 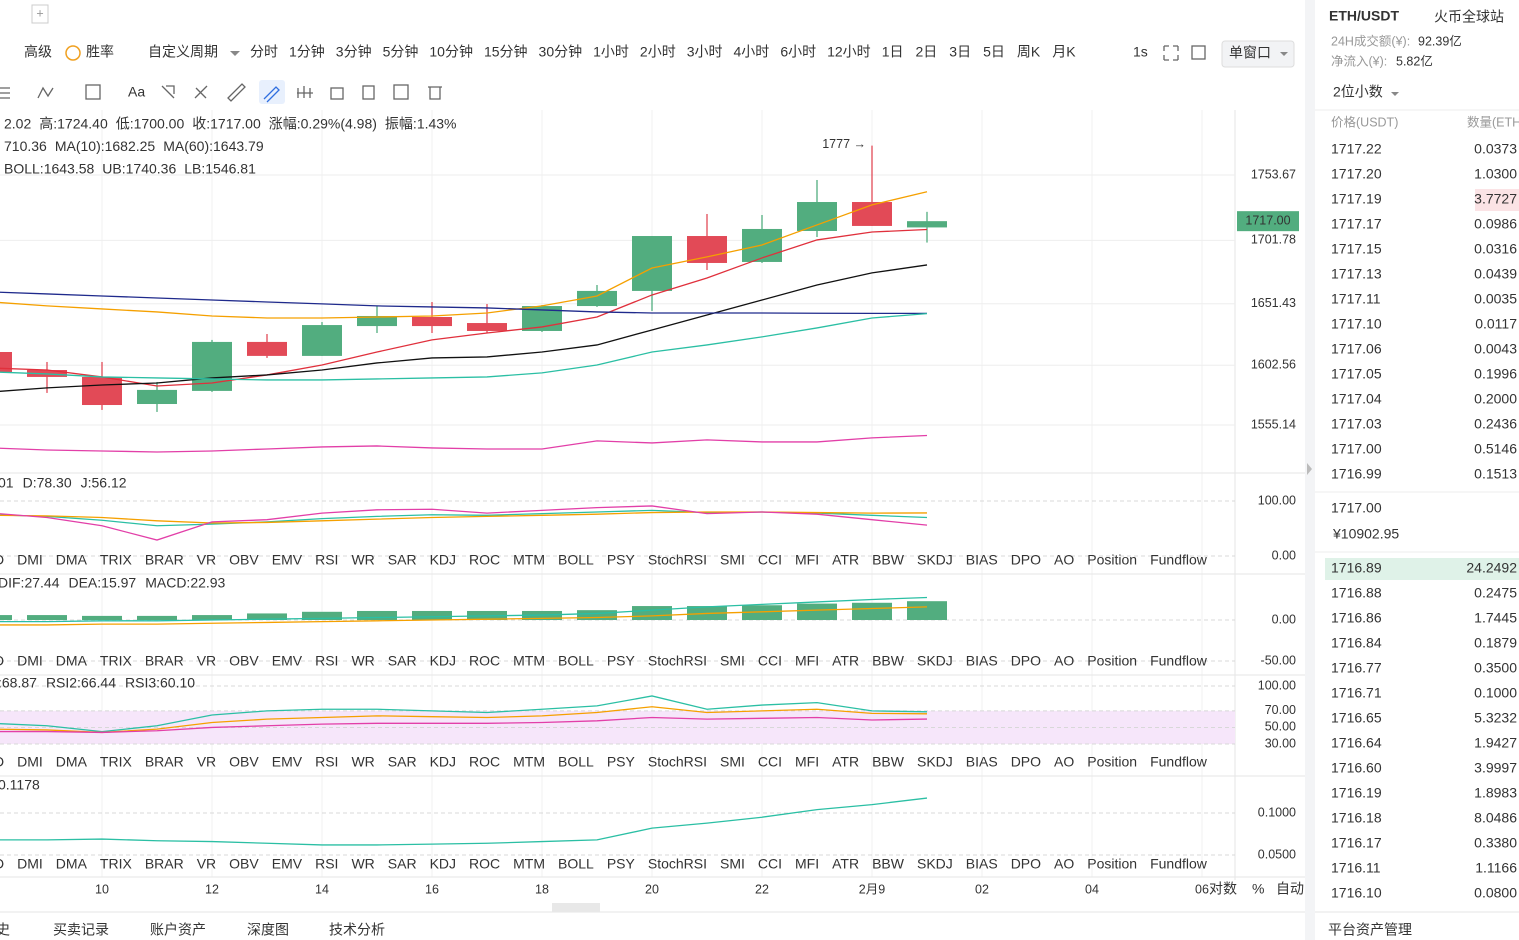 I want to click on menu-icon, so click(x=5, y=93).